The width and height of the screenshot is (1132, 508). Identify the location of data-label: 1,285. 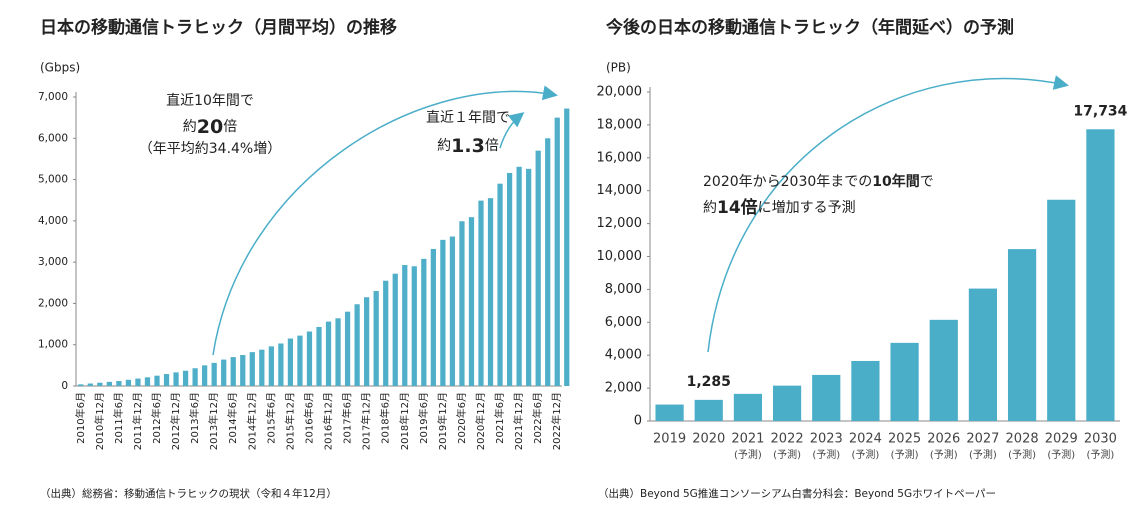
(709, 382).